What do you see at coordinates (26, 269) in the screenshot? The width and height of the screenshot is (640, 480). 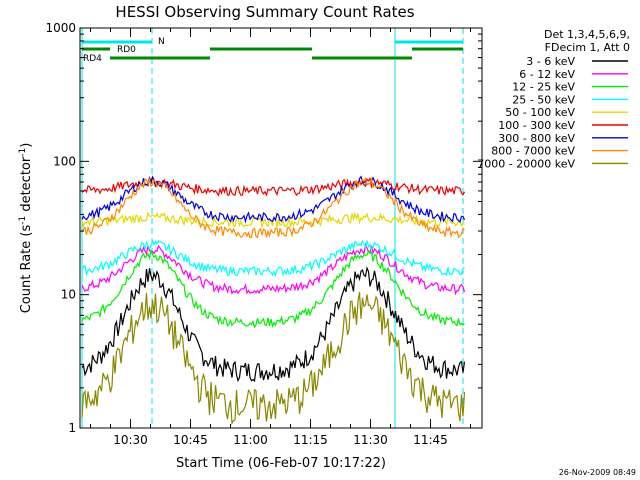 I see `y-axis-label-main: Count Rate (s` at bounding box center [26, 269].